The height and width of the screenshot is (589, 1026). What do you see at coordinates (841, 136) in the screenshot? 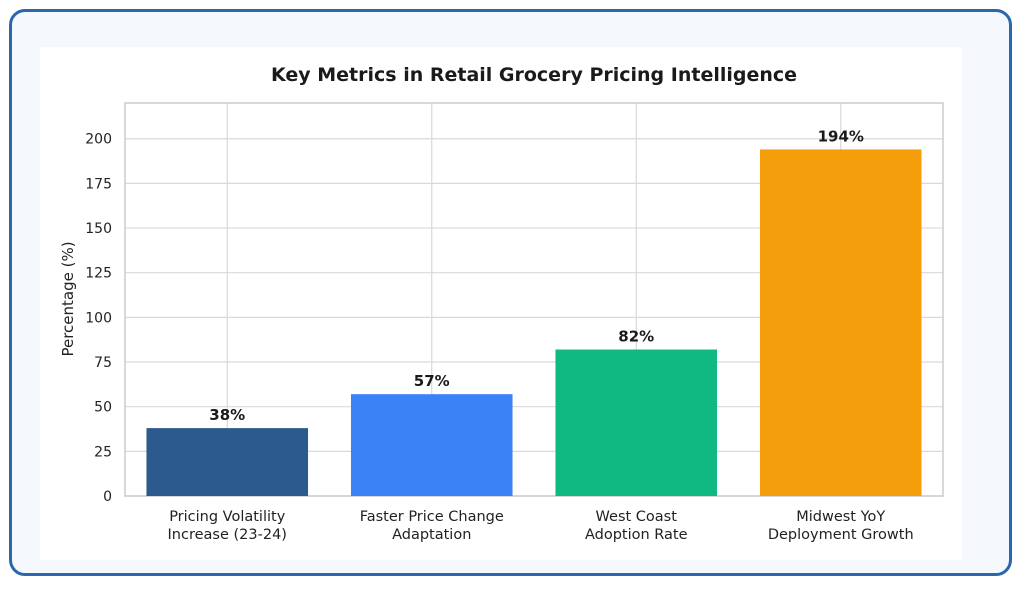
I see `bar-value-label: 194%` at bounding box center [841, 136].